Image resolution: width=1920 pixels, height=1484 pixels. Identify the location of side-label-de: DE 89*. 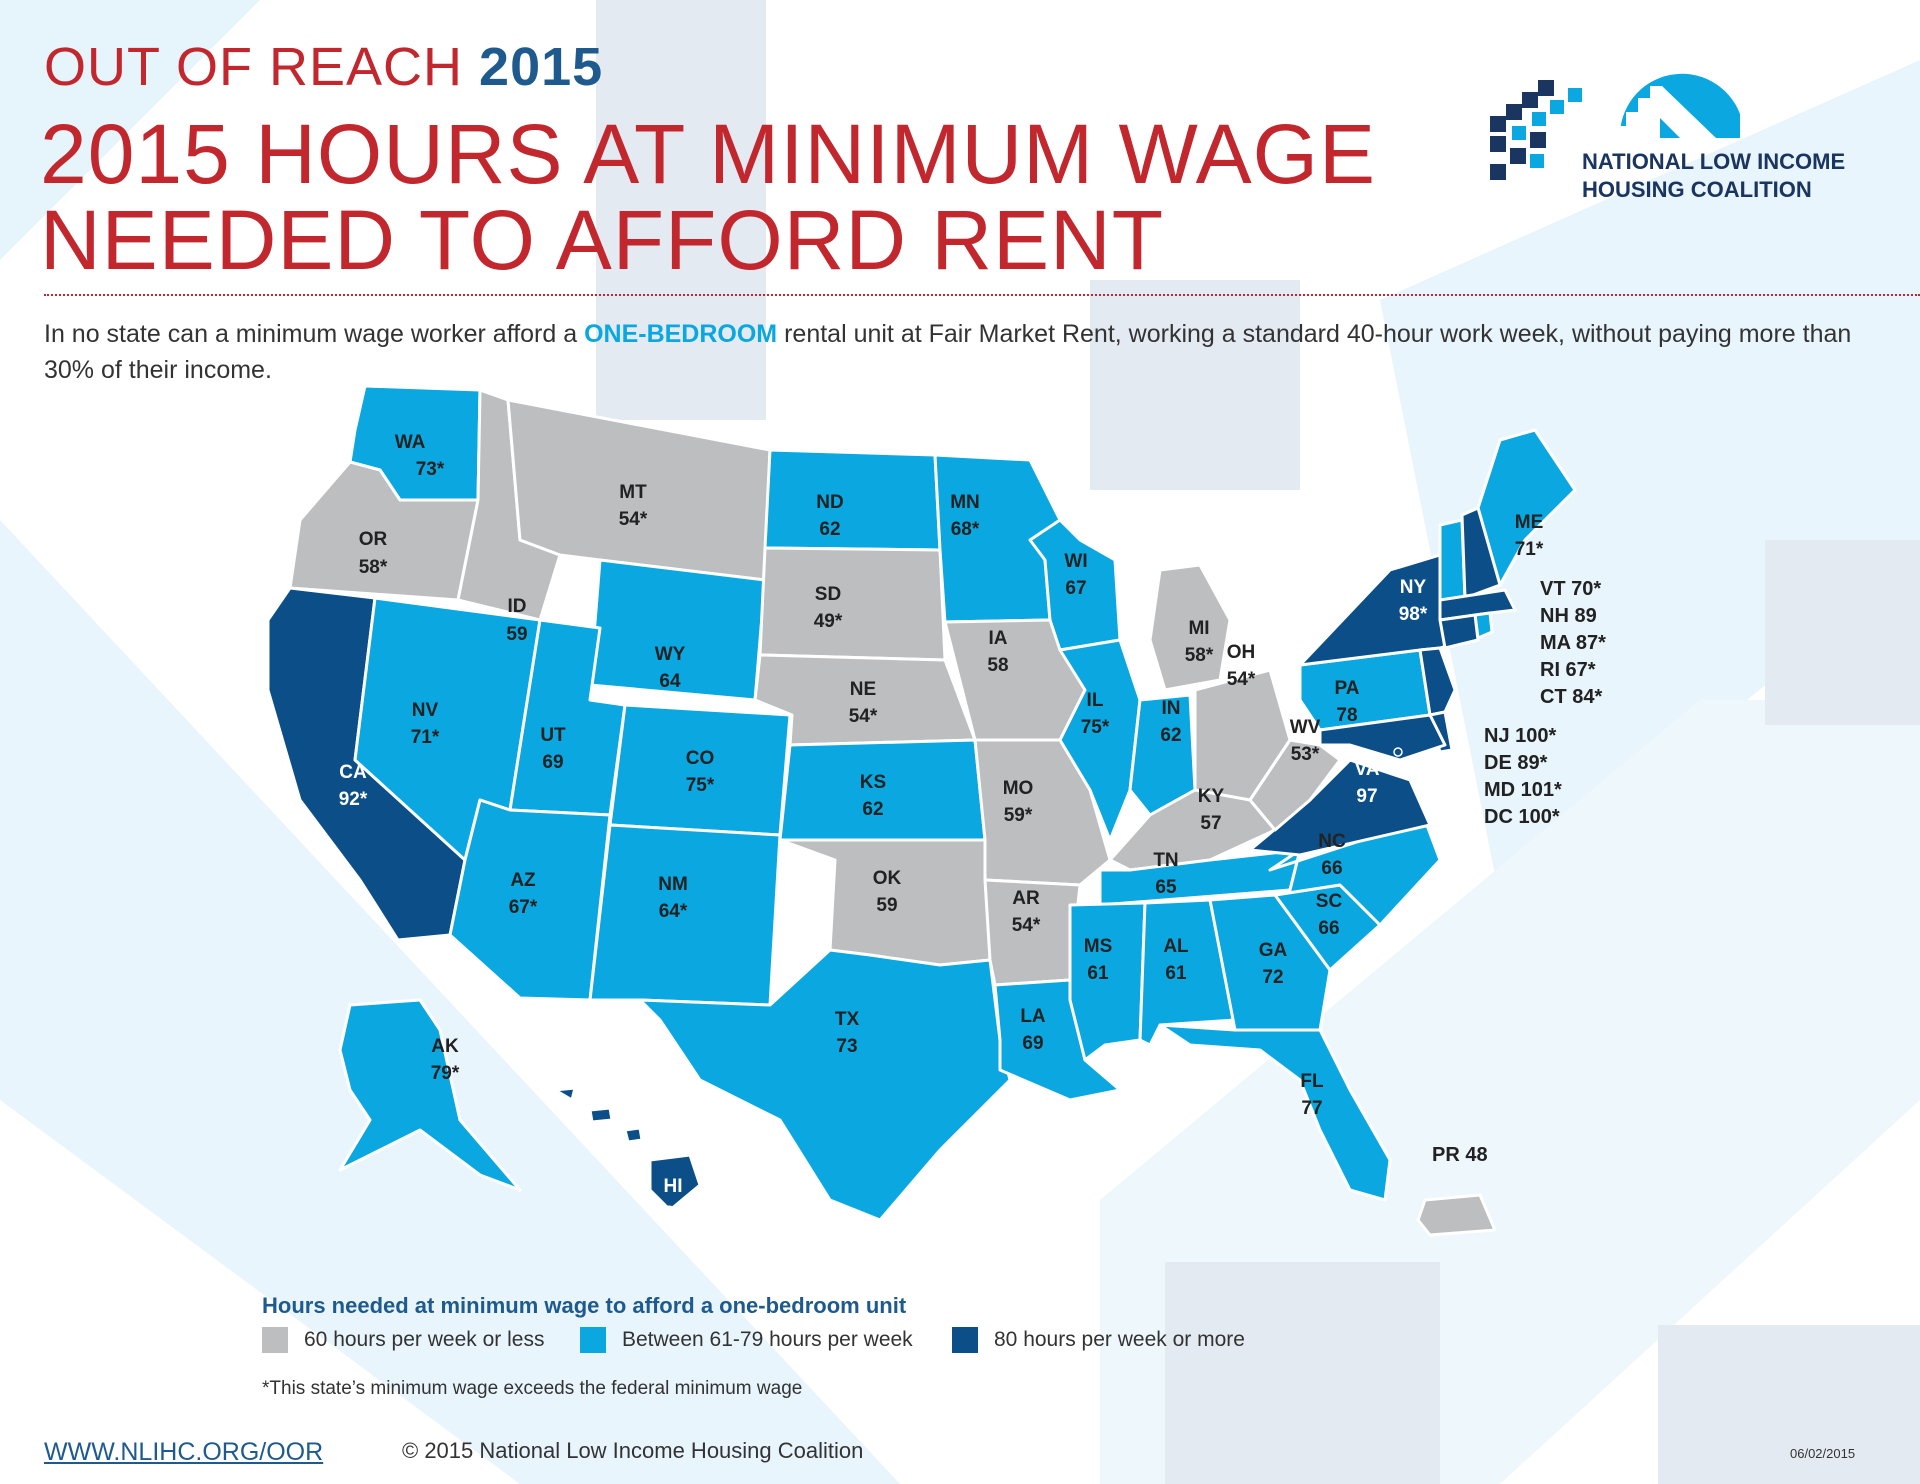
(1516, 763).